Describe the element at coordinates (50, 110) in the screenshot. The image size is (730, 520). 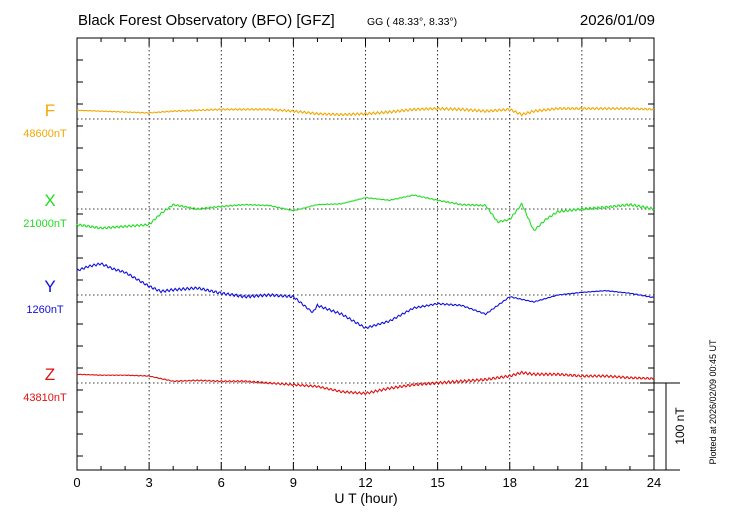
I see `series-name-f: F` at that location.